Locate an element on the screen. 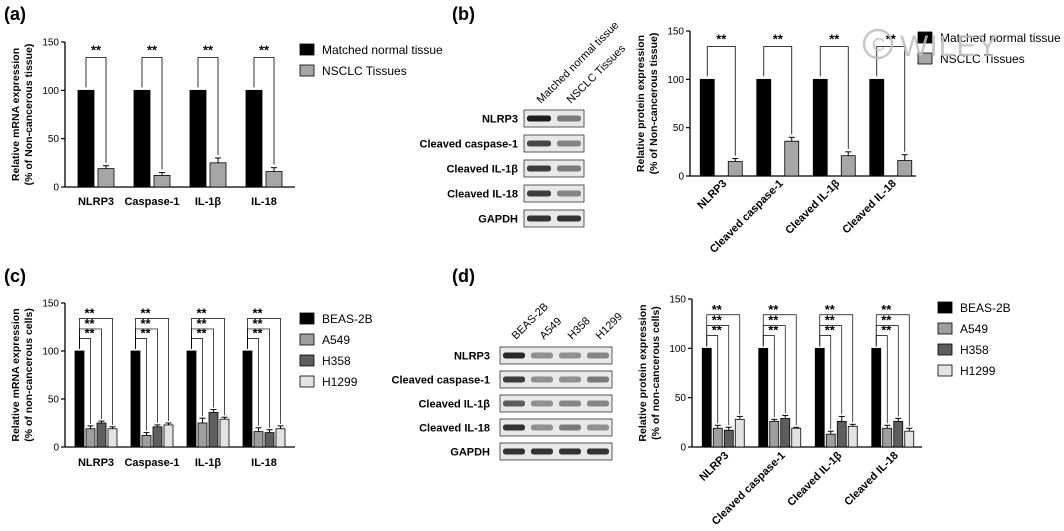  panel-label-c: (c) is located at coordinates (15, 276).